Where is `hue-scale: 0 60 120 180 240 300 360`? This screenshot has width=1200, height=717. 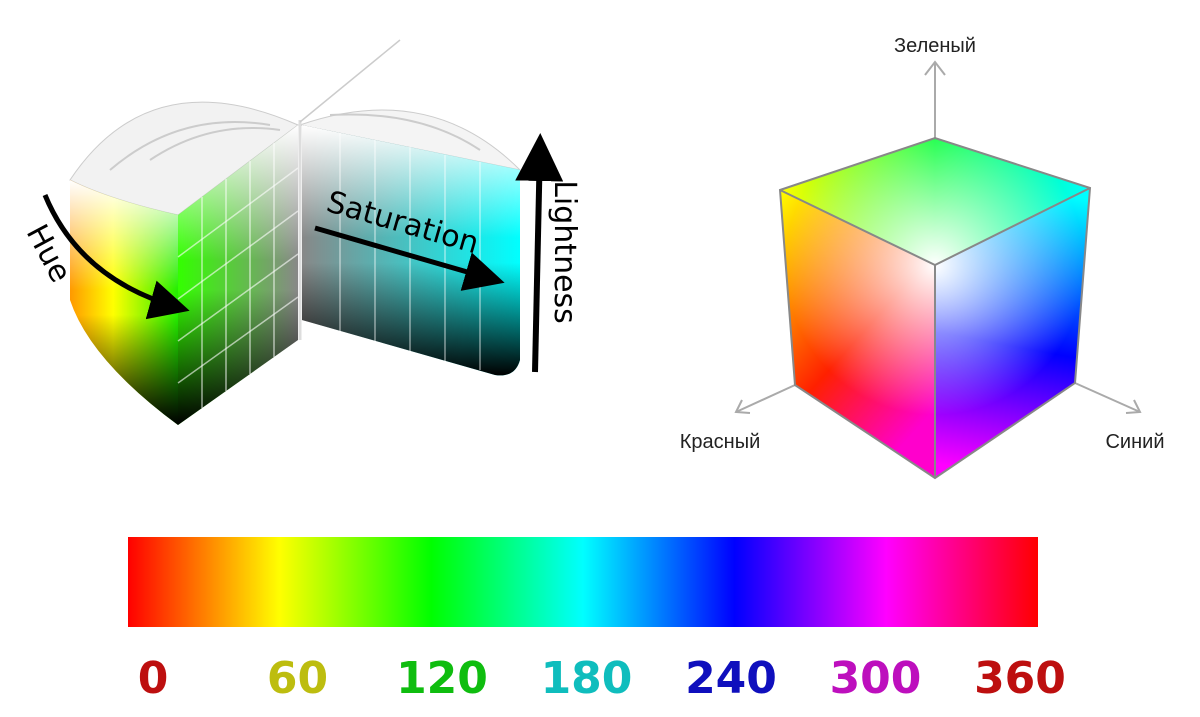
hue-scale: 0 60 120 180 240 300 360 is located at coordinates (602, 678).